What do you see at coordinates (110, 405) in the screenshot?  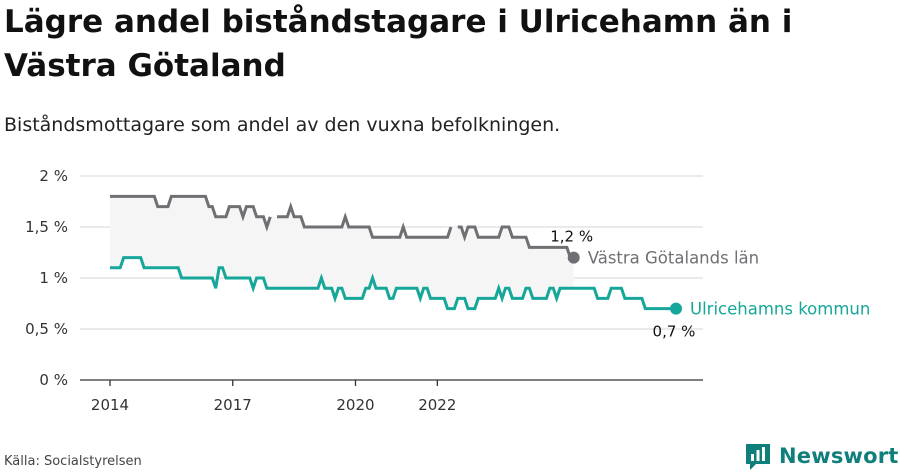 I see `x-tick-label: 2014` at bounding box center [110, 405].